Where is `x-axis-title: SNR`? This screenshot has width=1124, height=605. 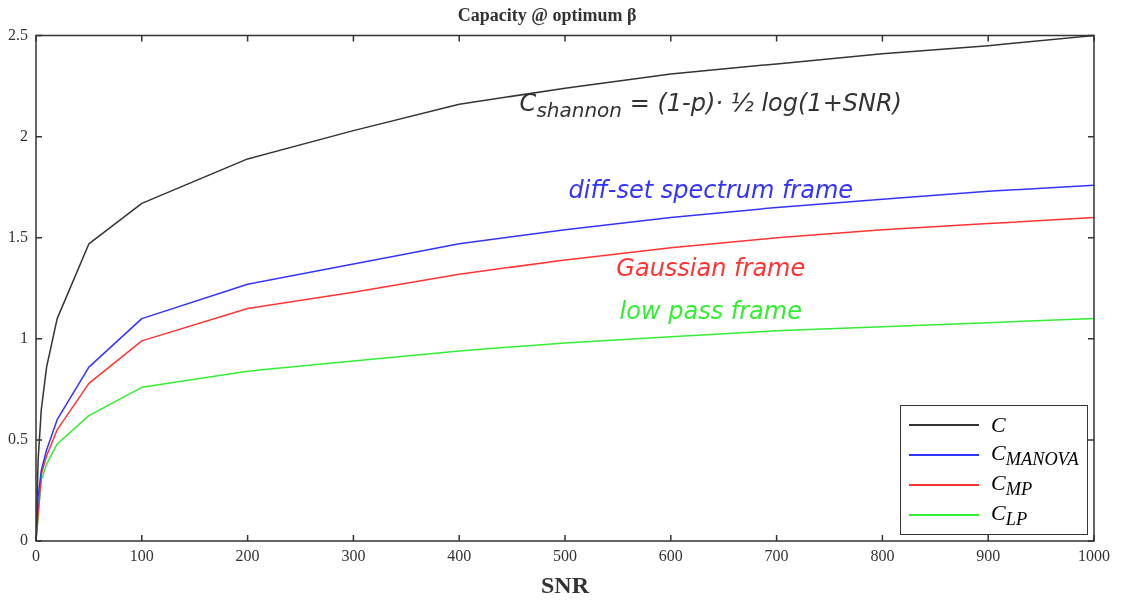
x-axis-title: SNR is located at coordinates (565, 584).